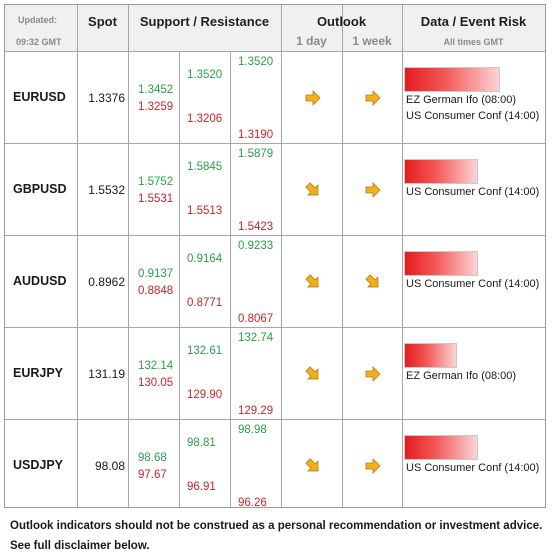 Image resolution: width=553 pixels, height=556 pixels. I want to click on spot-value: 0.8962, so click(106, 282).